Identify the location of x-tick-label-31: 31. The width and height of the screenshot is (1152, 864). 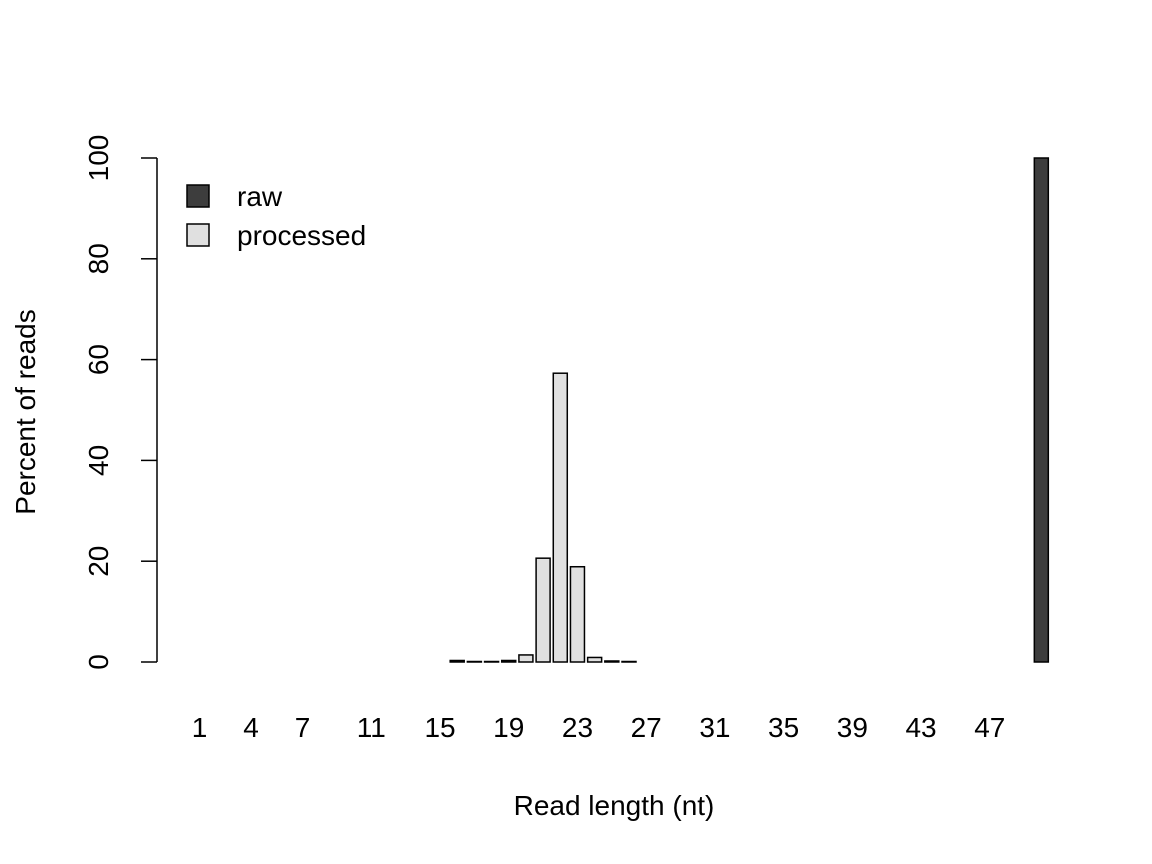
(714, 727).